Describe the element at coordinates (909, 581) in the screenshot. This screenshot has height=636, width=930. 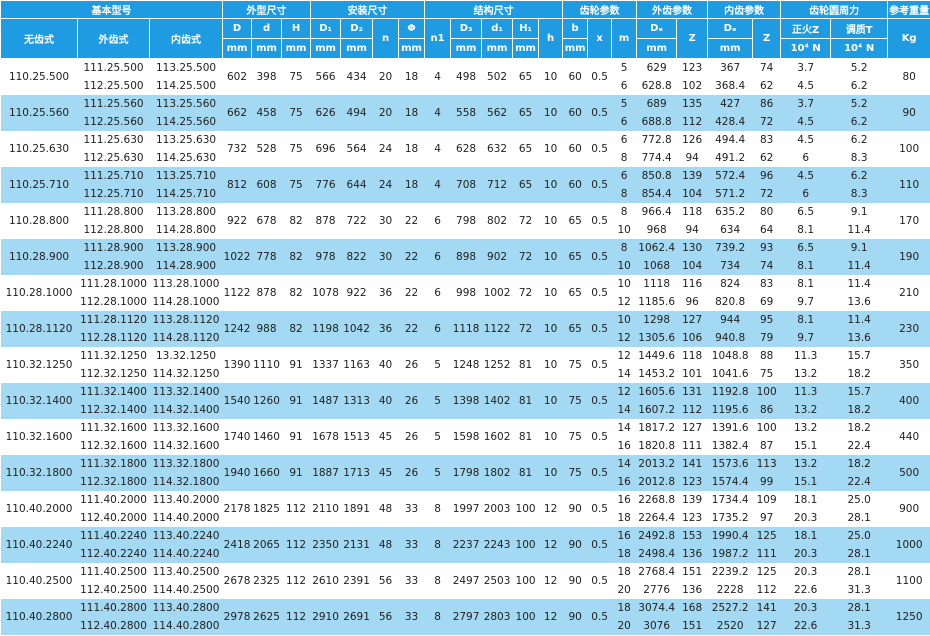
I see `table-cell: 1100` at that location.